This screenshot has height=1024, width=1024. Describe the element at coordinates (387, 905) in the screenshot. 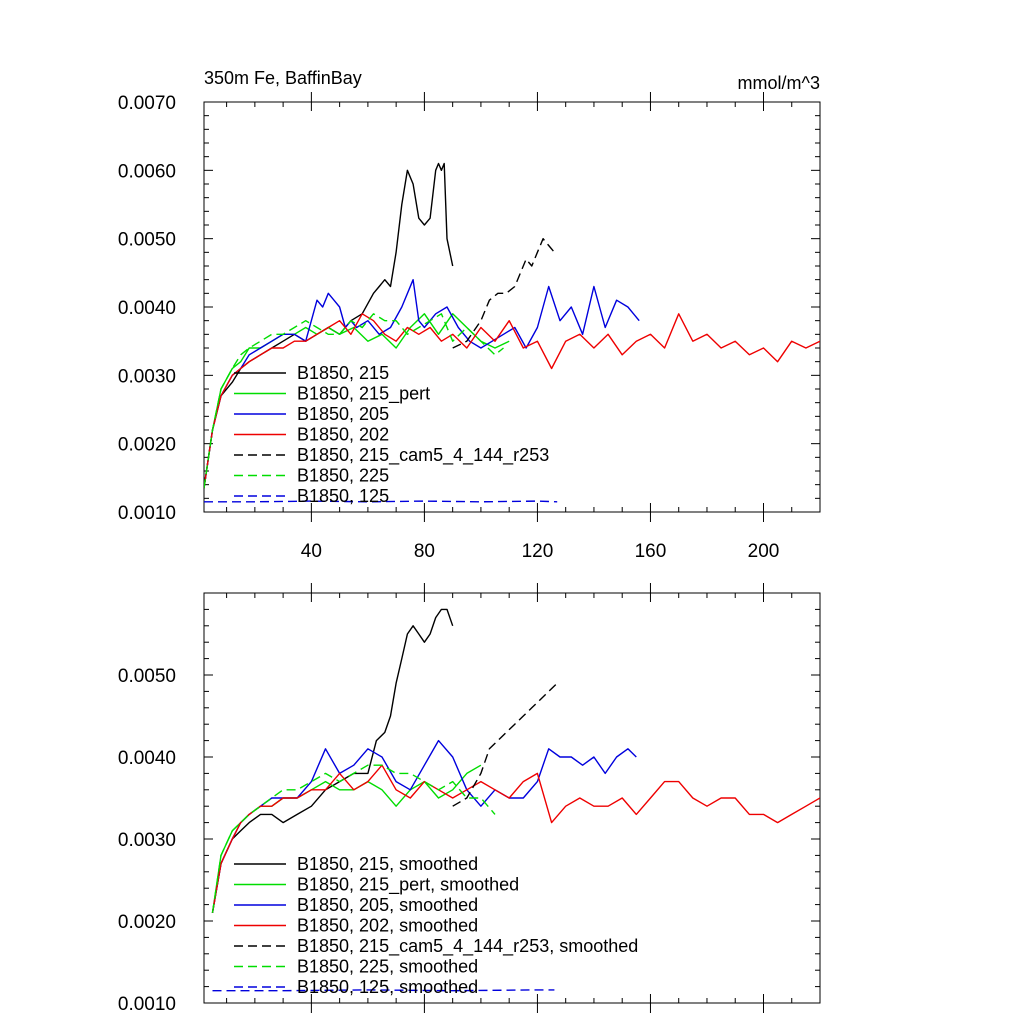

I see `legend-label-3: B1850, 205, smoothed` at that location.